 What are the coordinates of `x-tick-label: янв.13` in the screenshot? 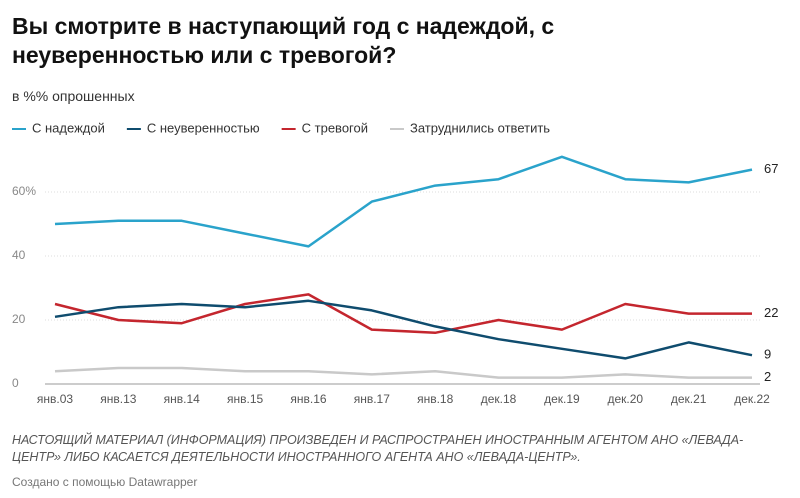 It's located at (118, 399).